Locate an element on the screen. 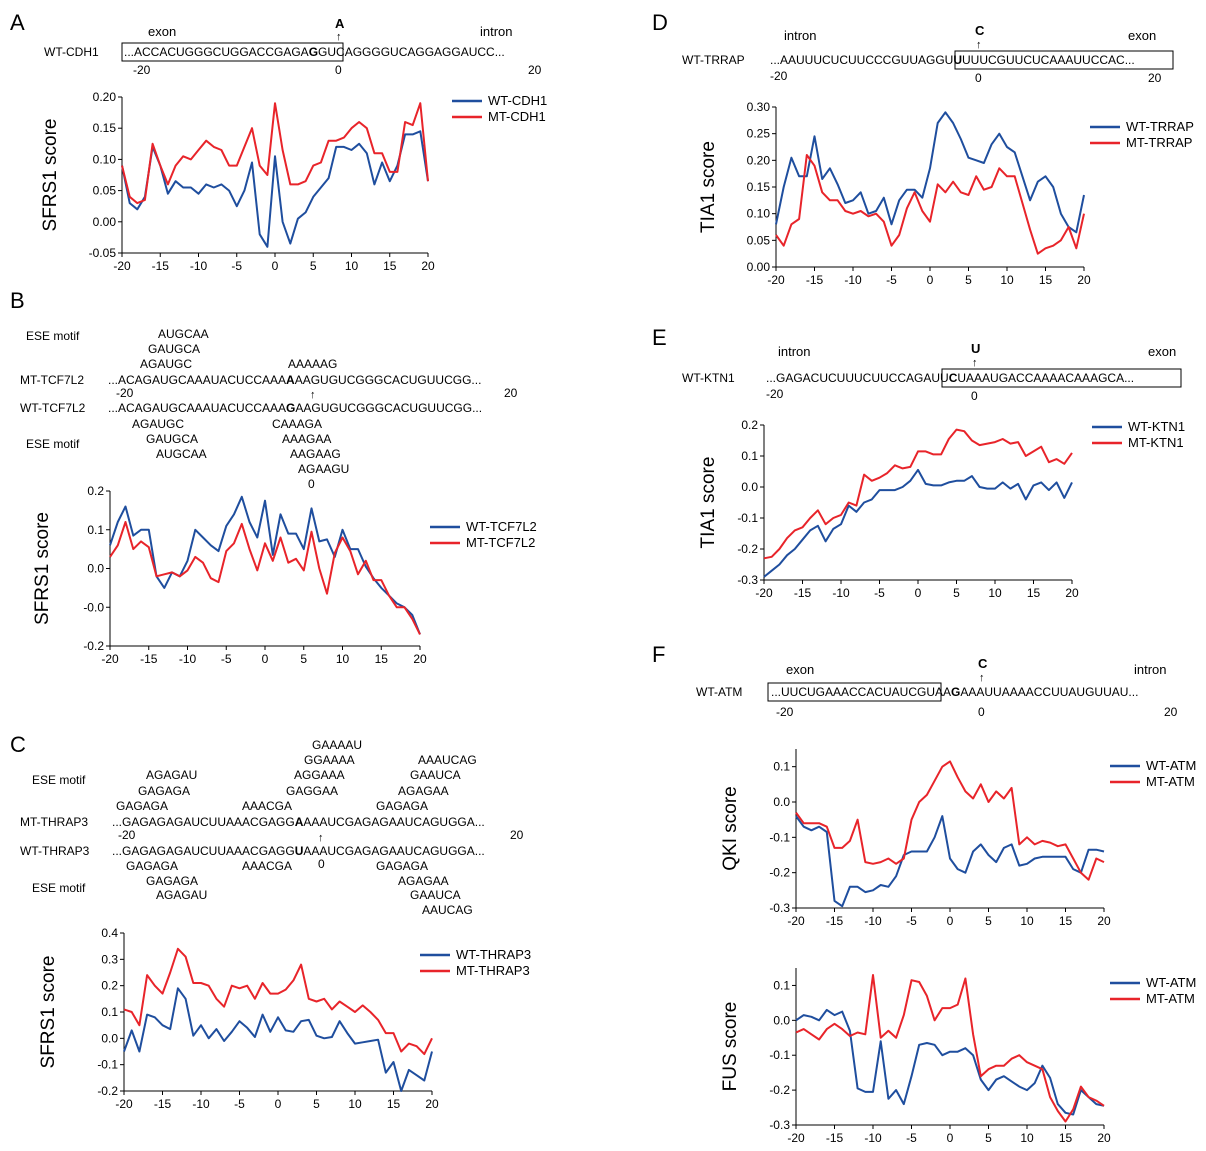  ese-motif: AAAUCAG is located at coordinates (447, 760).